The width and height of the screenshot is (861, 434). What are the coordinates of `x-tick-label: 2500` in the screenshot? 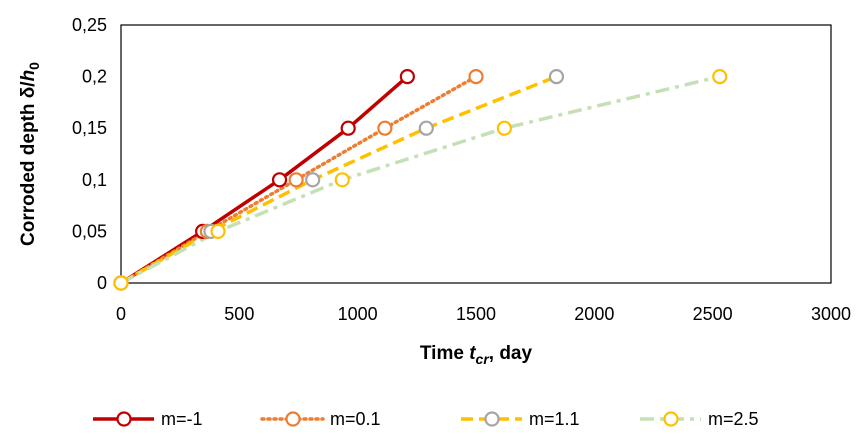 It's located at (713, 314).